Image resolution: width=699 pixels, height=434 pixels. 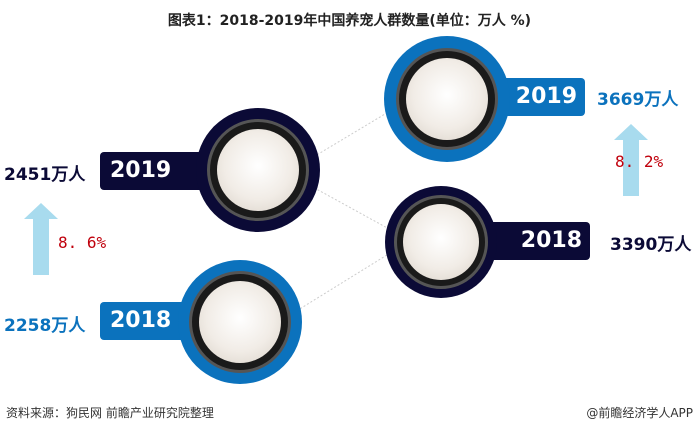 I want to click on chart-title: 图表1：2018-2019年中国养宠人群数量(单位：万人 %), so click(x=349, y=21).